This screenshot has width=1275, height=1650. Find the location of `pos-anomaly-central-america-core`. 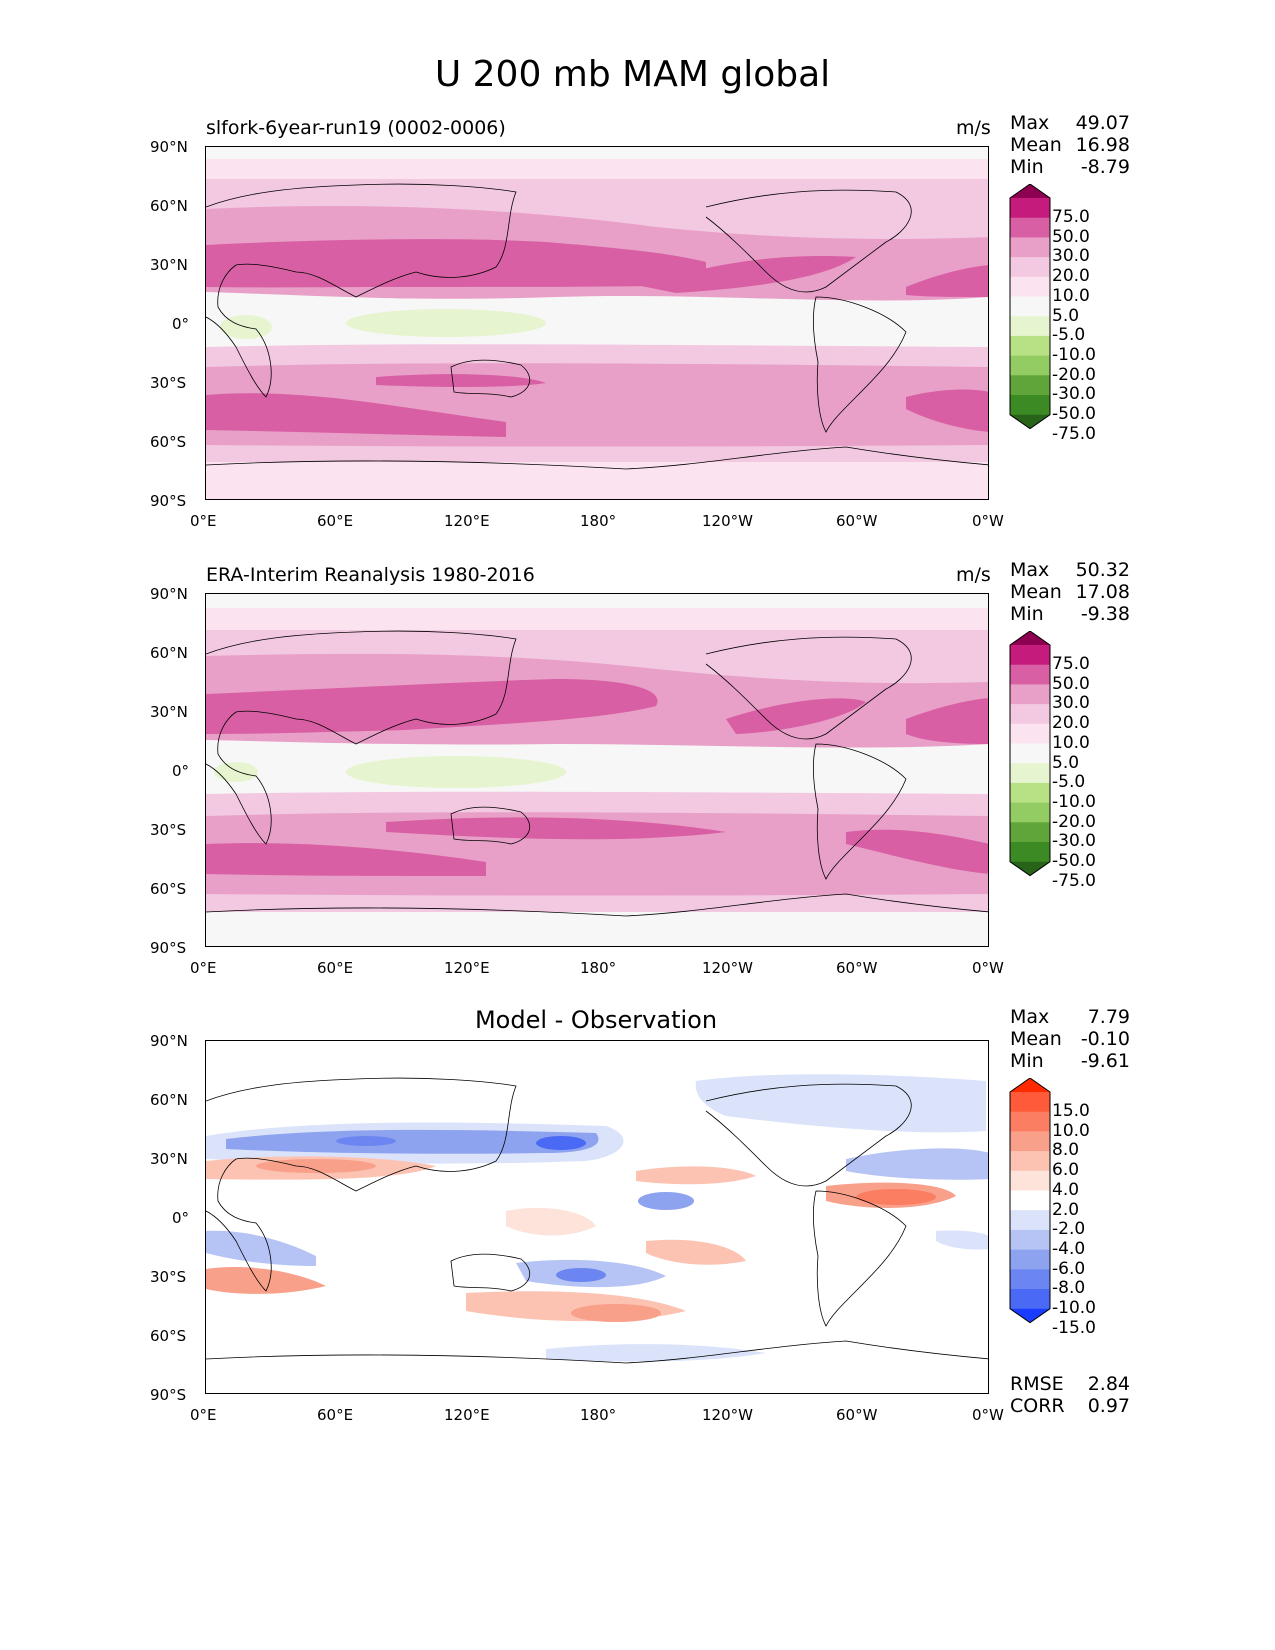

pos-anomaly-central-america-core is located at coordinates (896, 1197).